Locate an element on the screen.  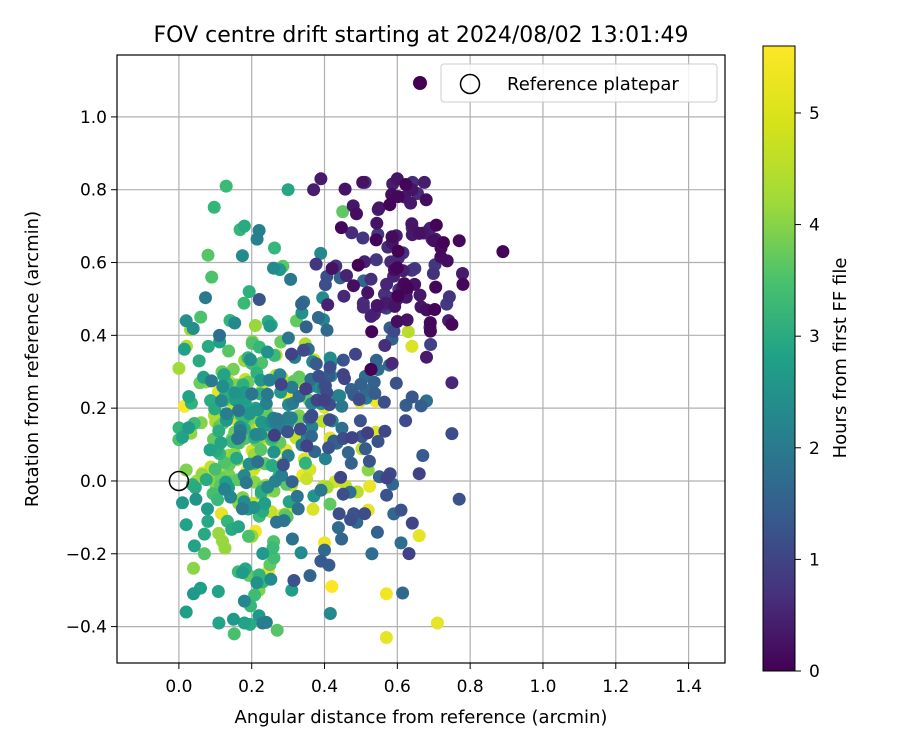
colorbar-tick-label: 2 is located at coordinates (814, 449).